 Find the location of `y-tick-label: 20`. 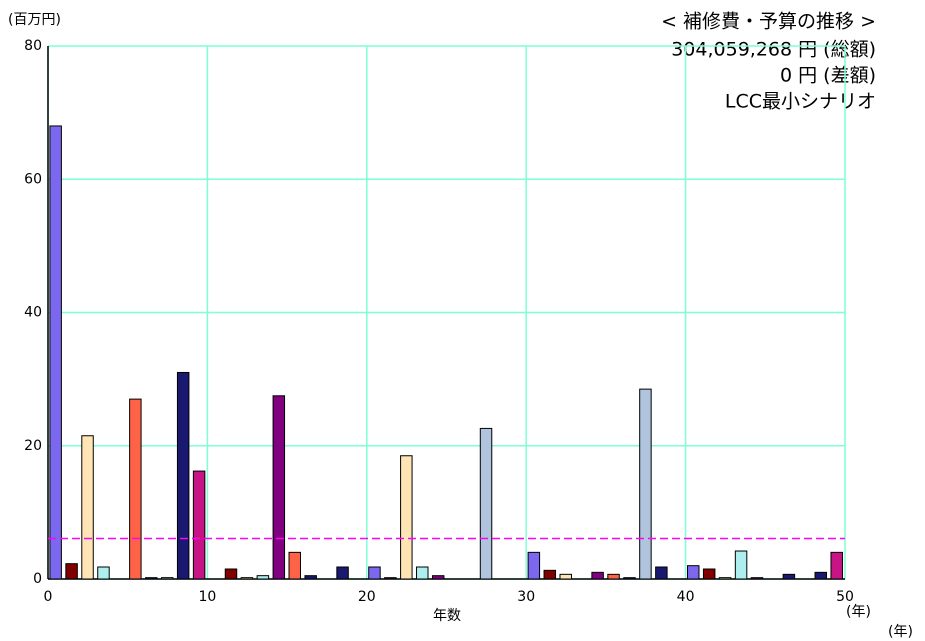

y-tick-label: 20 is located at coordinates (33, 446).